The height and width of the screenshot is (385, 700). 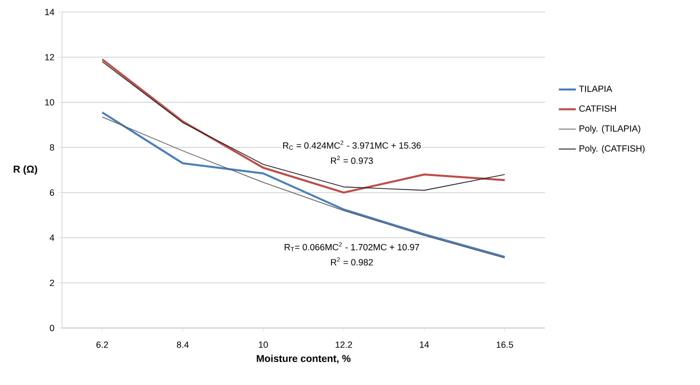 I want to click on legend-label: Poly. (CATFISH), so click(x=612, y=149).